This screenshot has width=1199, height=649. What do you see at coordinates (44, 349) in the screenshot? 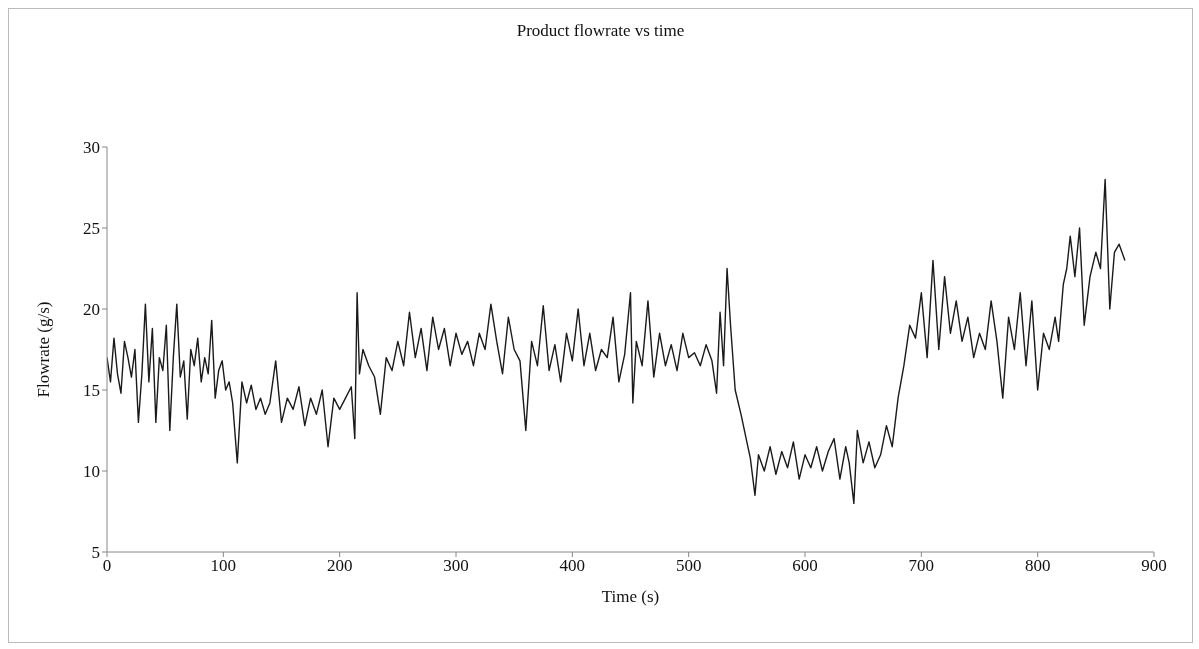
I see `y-axis-title: Flowrate (g/s)` at bounding box center [44, 349].